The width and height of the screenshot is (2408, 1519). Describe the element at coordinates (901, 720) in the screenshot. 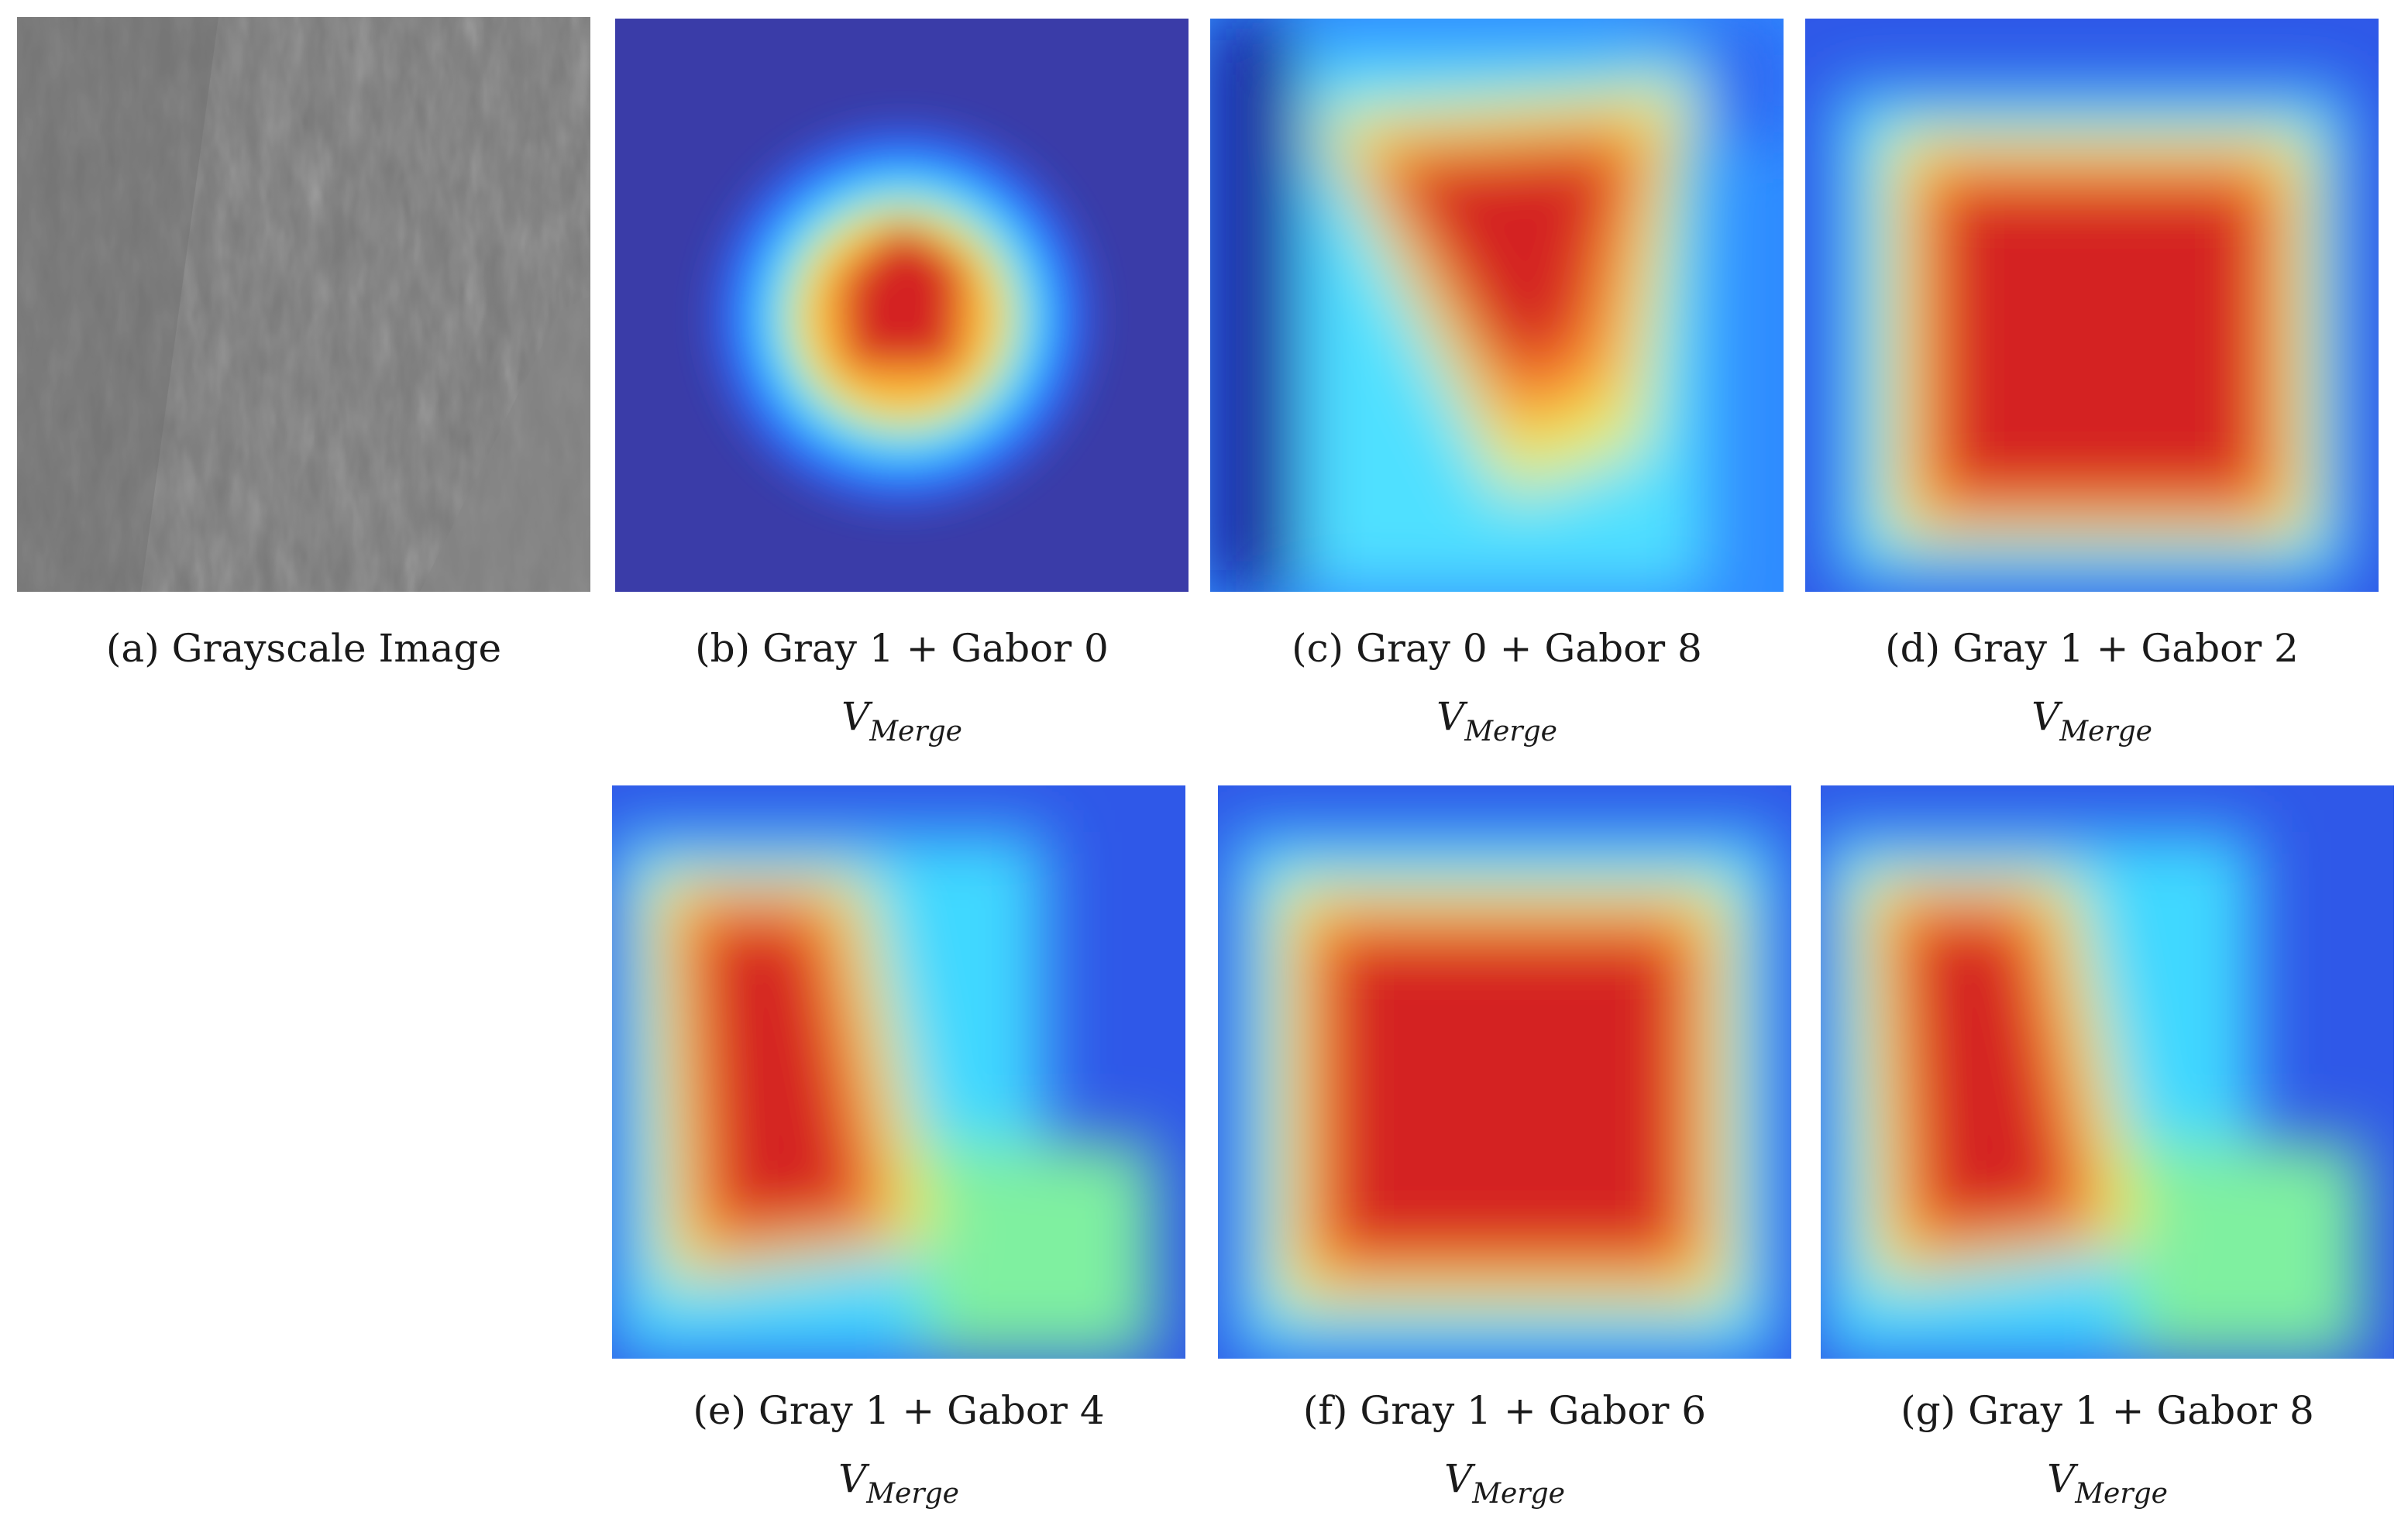

I see `subcaption-b: VMerge` at that location.